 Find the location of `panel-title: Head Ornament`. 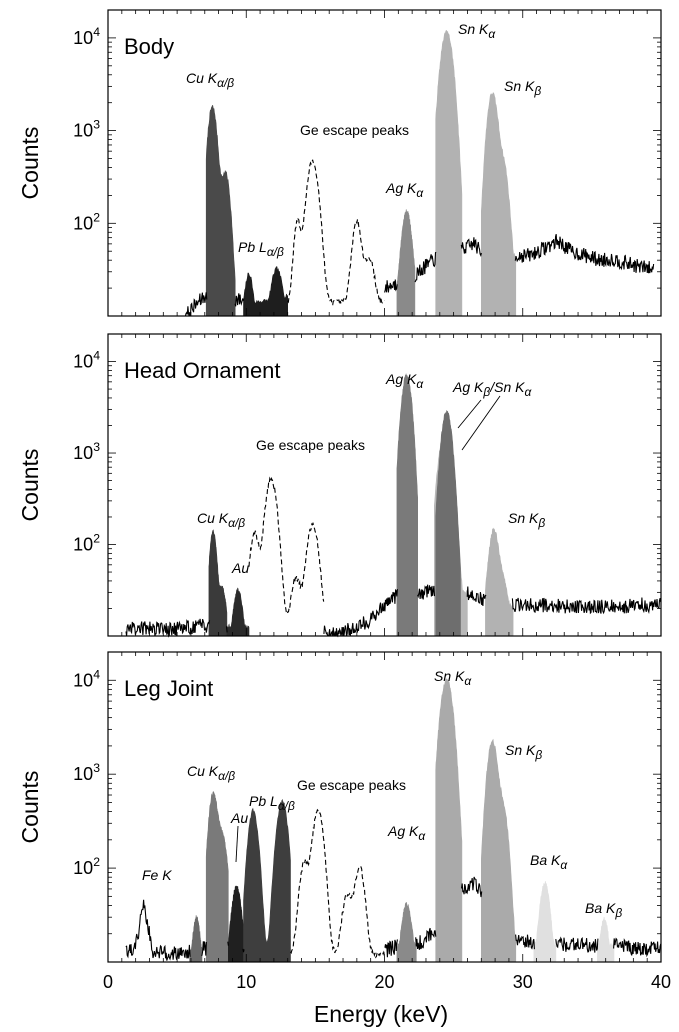

panel-title: Head Ornament is located at coordinates (202, 370).